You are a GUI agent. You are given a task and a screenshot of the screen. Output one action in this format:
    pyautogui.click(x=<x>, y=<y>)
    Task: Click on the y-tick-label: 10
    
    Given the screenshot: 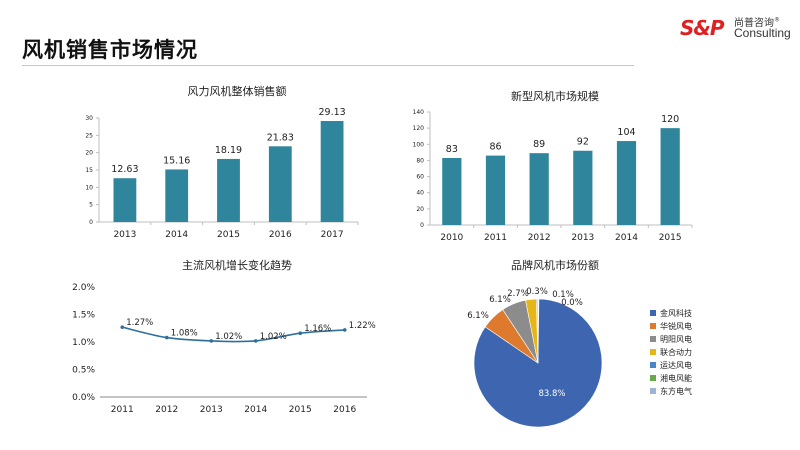 What is the action you would take?
    pyautogui.click(x=89, y=187)
    